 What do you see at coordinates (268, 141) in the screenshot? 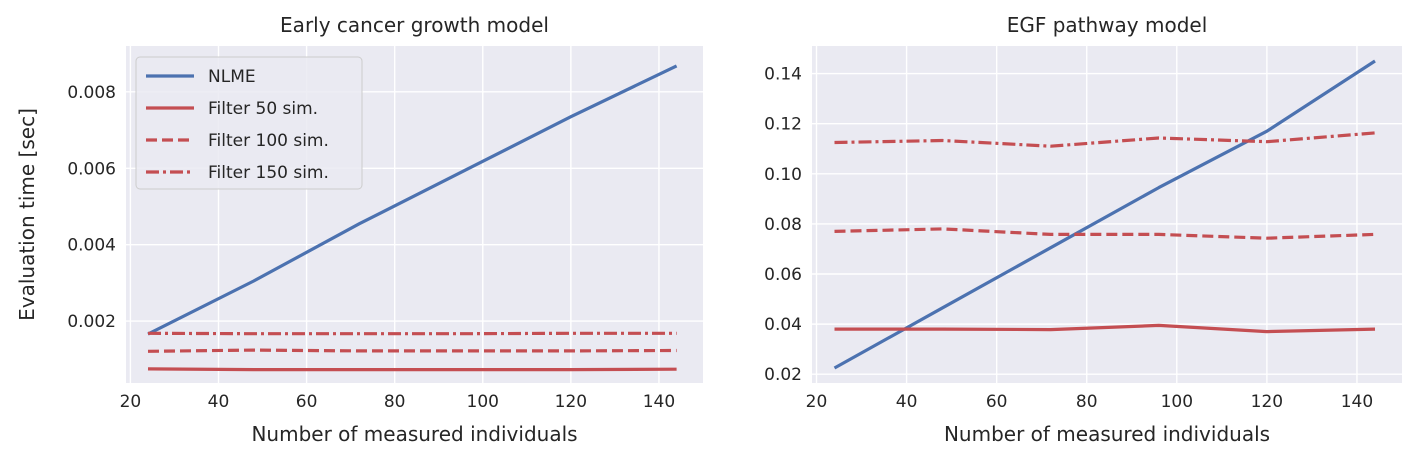
I see `legend-entry: Filter 100 sim.` at bounding box center [268, 141].